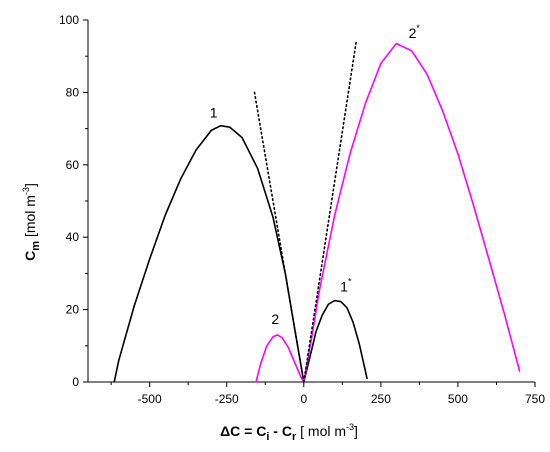 The height and width of the screenshot is (452, 550). What do you see at coordinates (73, 310) in the screenshot?
I see `y-tick-label: 20` at bounding box center [73, 310].